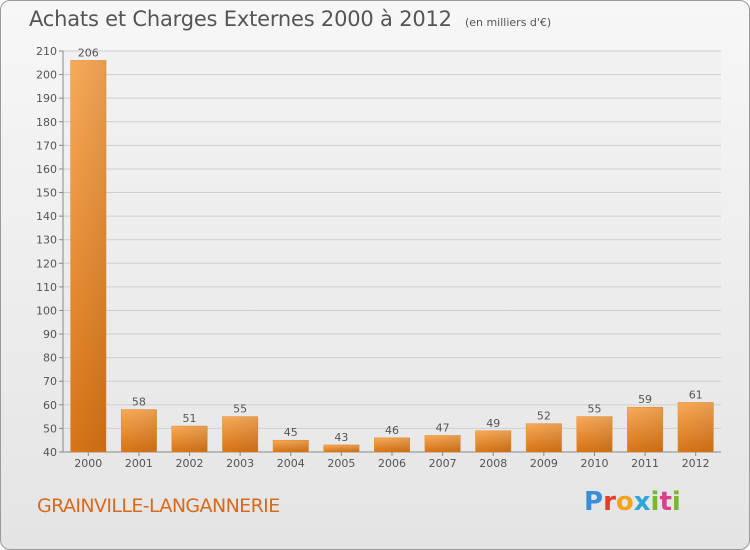  I want to click on logo-letter: o, so click(624, 502).